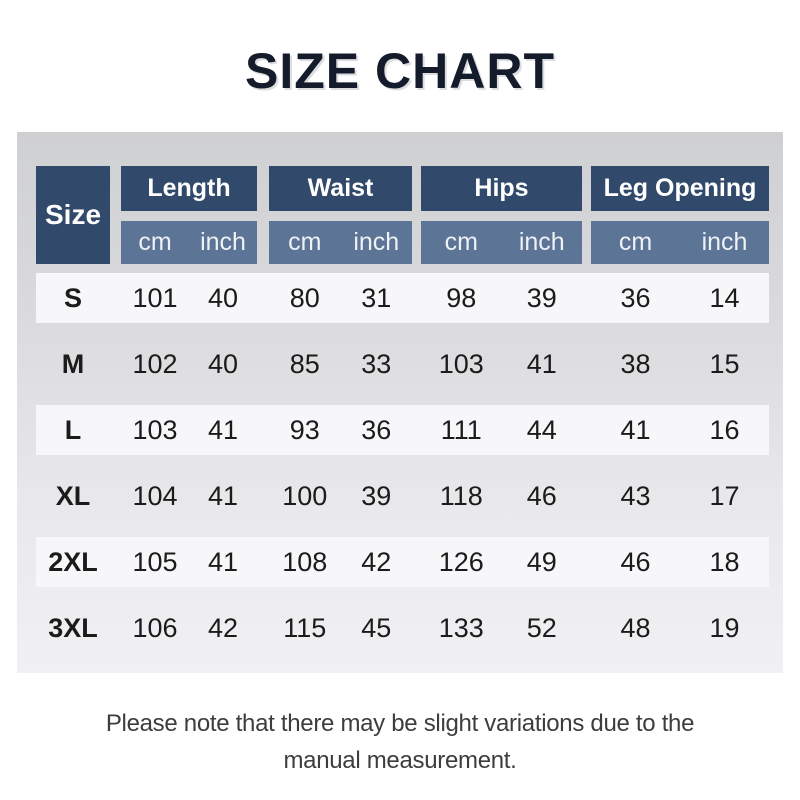  What do you see at coordinates (461, 495) in the screenshot?
I see `table-cell: 118` at bounding box center [461, 495].